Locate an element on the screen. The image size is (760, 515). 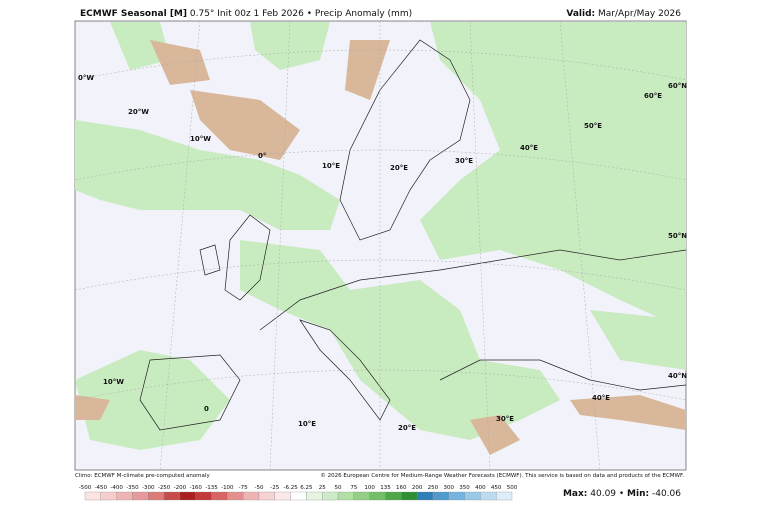
colorbar-label: 250 is located at coordinates (433, 488).